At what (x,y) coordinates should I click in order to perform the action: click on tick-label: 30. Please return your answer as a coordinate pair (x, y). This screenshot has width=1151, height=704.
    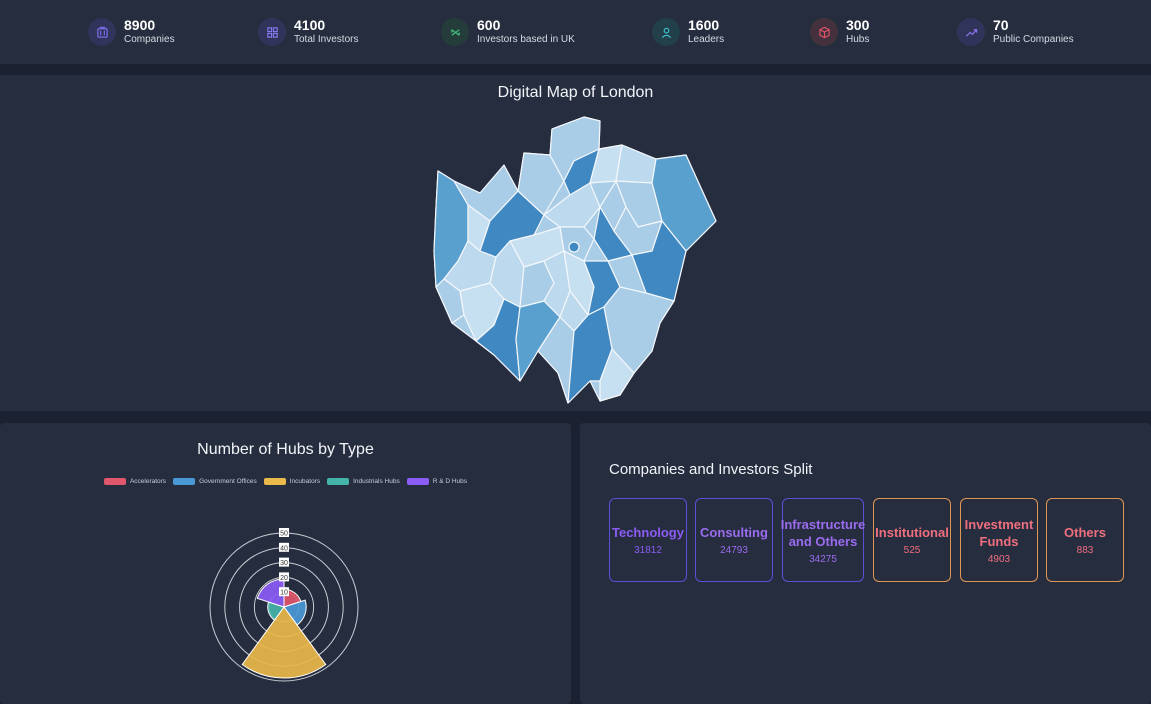
    Looking at the image, I should click on (284, 563).